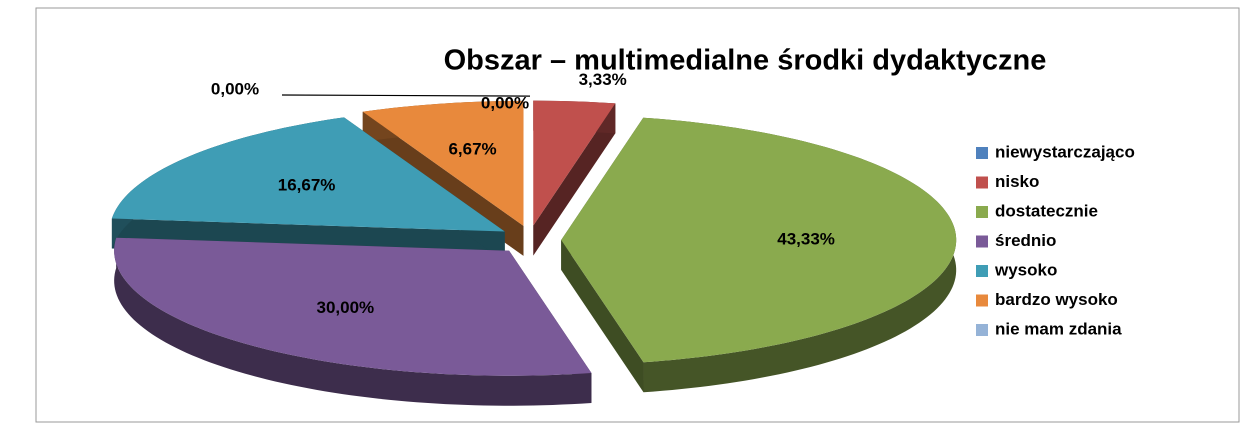 This screenshot has height=426, width=1245. I want to click on data-label: 3,33%, so click(603, 79).